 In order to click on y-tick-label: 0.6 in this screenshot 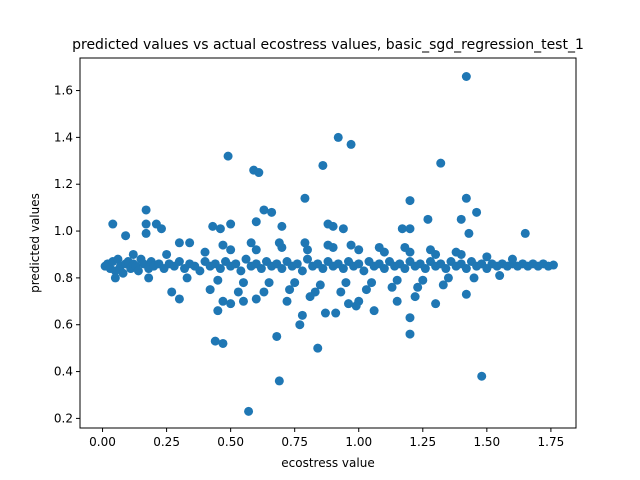, I will do `click(63, 325)`.